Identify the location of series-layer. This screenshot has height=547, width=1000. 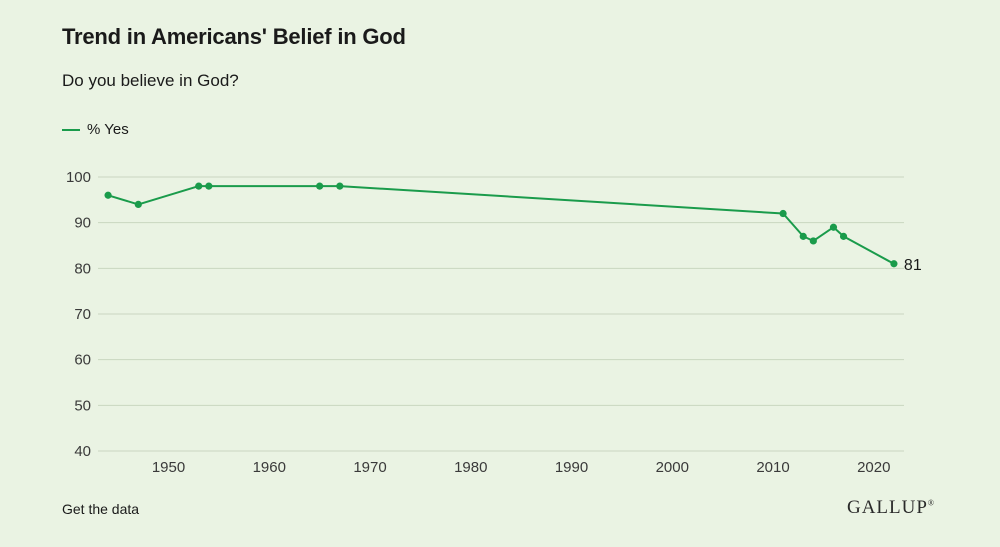
(501, 225).